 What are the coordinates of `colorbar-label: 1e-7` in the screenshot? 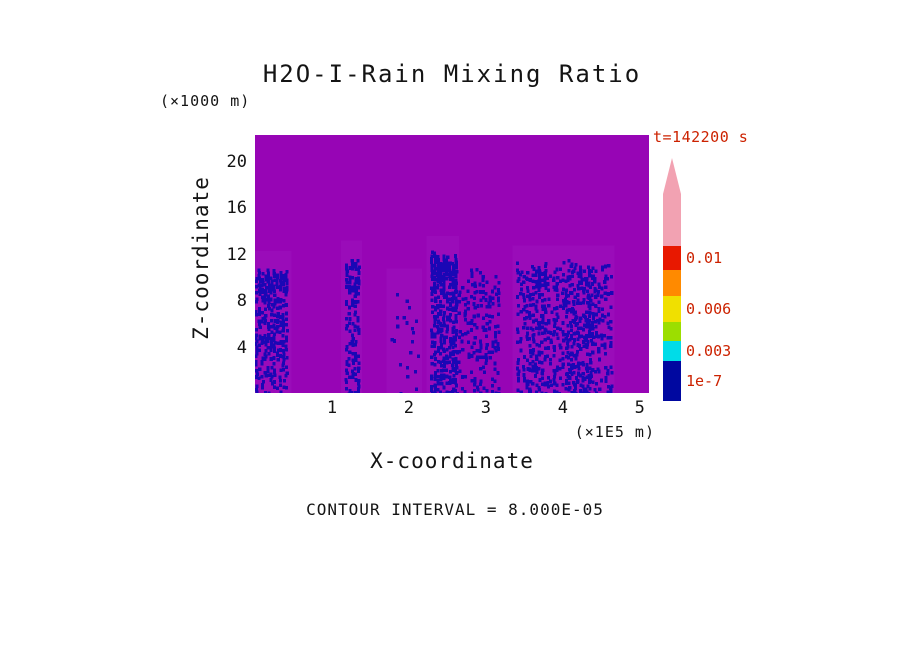 It's located at (704, 381).